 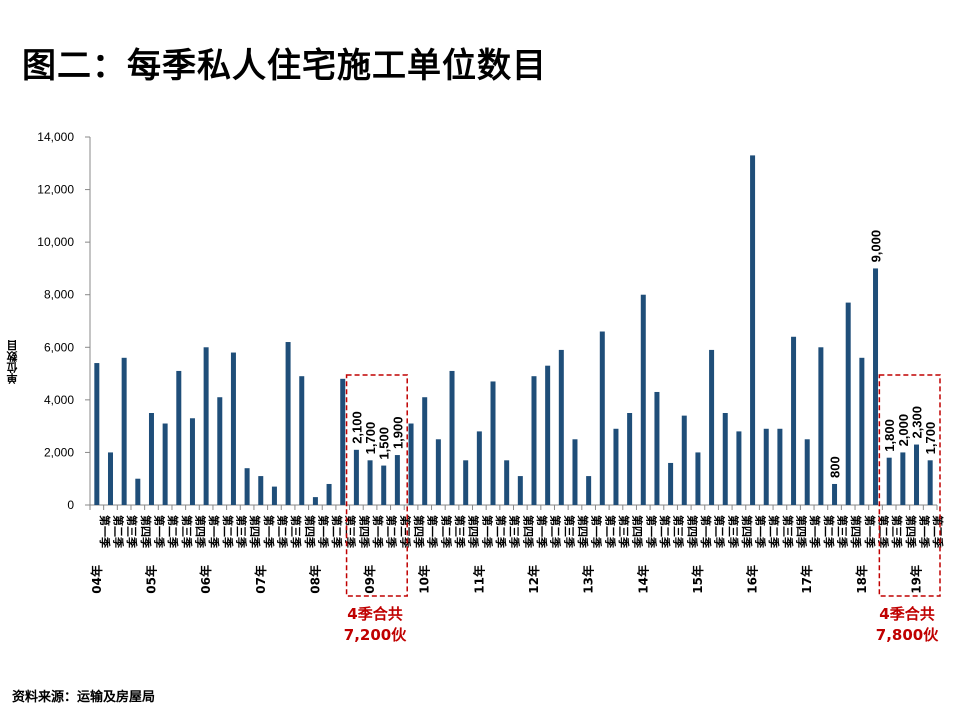 I want to click on data-label: 2,300, so click(x=917, y=422).